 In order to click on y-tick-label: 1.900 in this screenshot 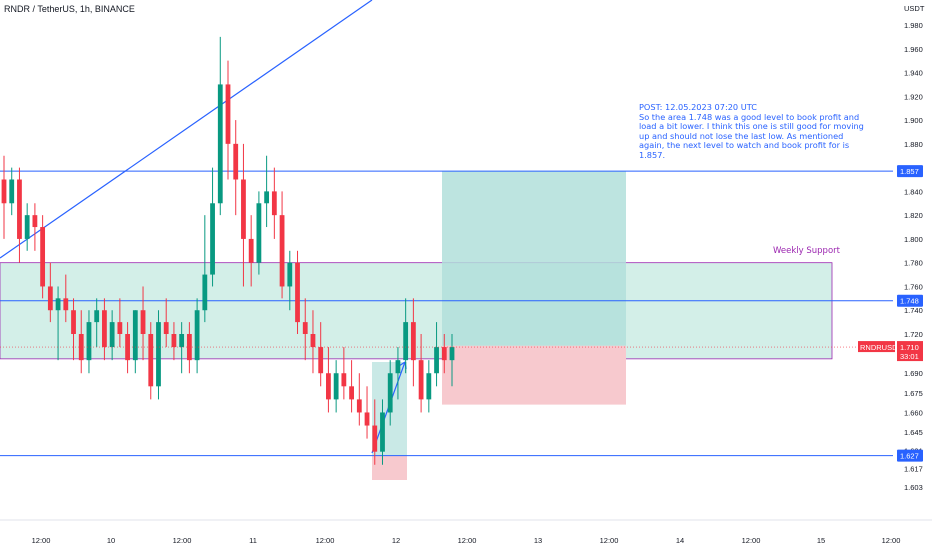, I will do `click(913, 120)`.